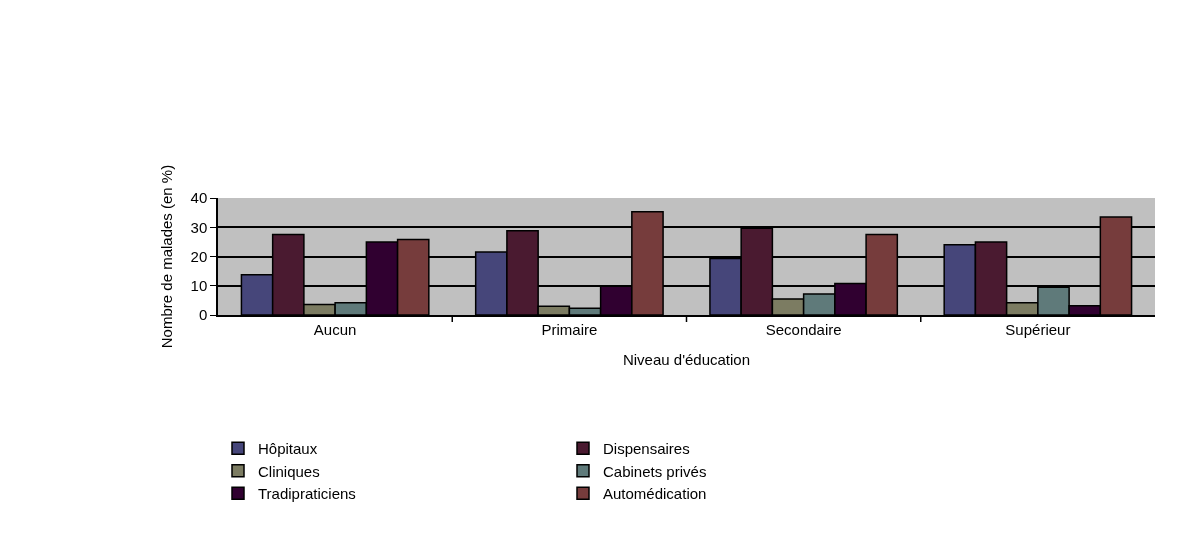 This screenshot has height=534, width=1186. I want to click on y-tick-label: 10, so click(199, 285).